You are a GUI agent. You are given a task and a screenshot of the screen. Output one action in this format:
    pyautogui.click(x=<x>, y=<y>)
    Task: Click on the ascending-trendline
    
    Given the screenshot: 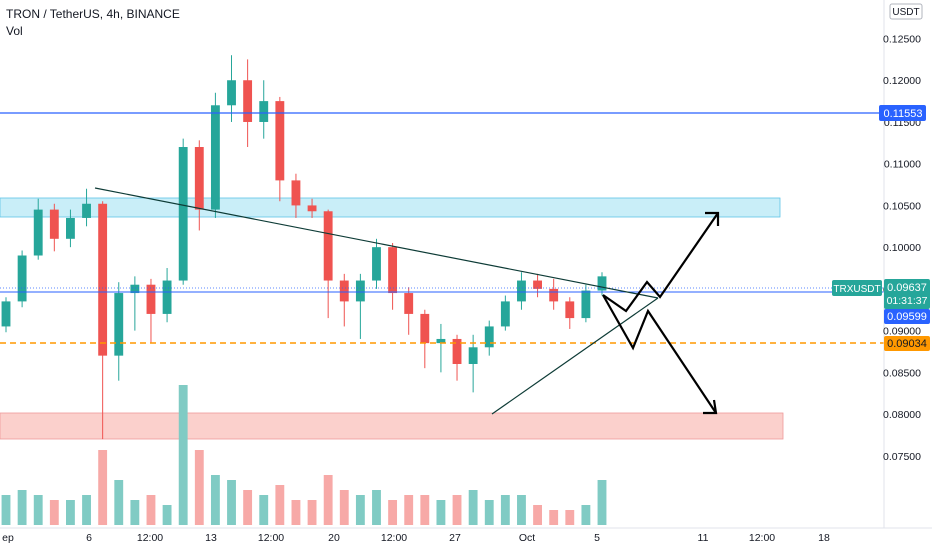 What is the action you would take?
    pyautogui.click(x=575, y=356)
    